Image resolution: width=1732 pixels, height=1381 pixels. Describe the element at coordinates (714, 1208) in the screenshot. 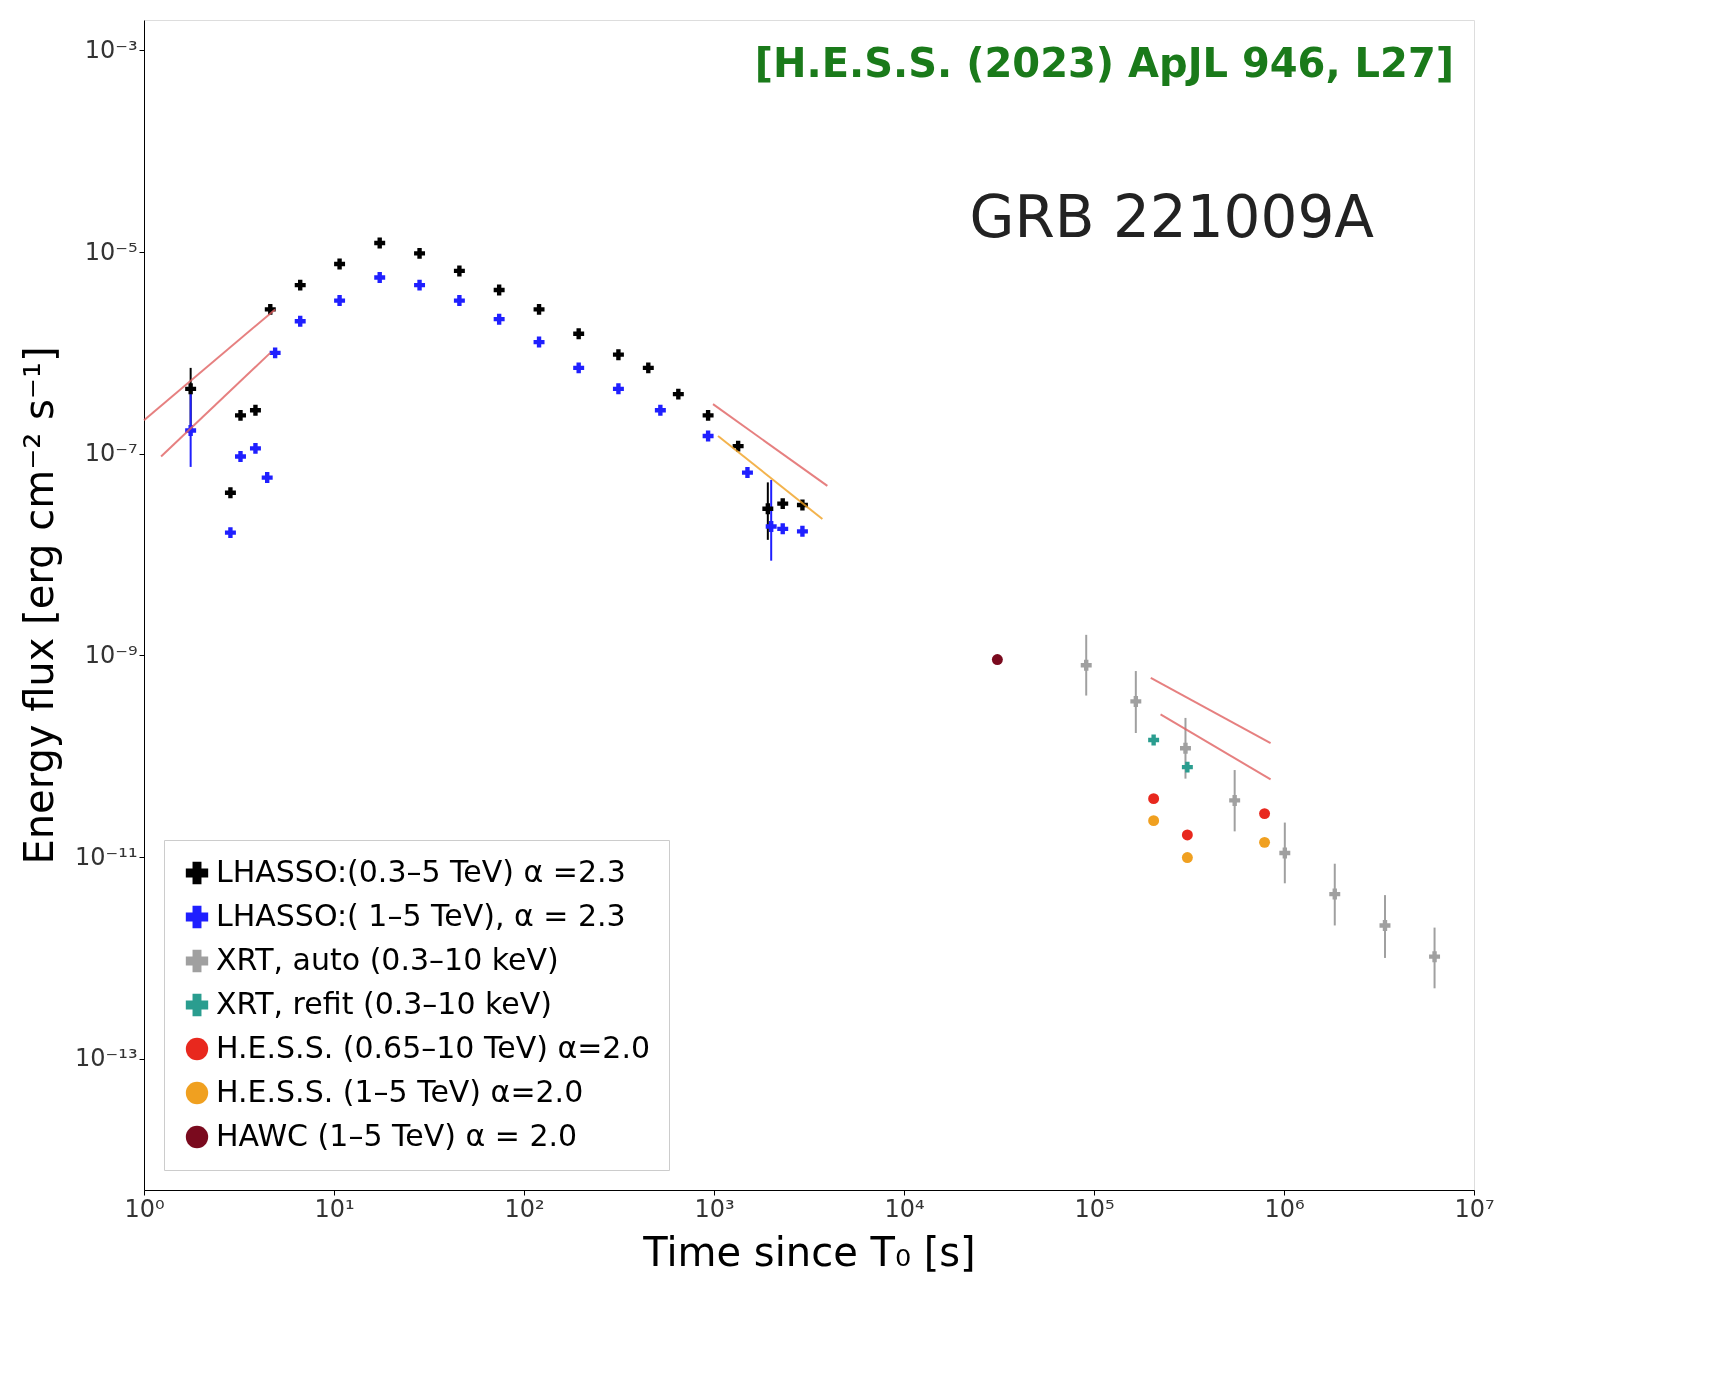

I see `x-tick-label: 10³` at that location.